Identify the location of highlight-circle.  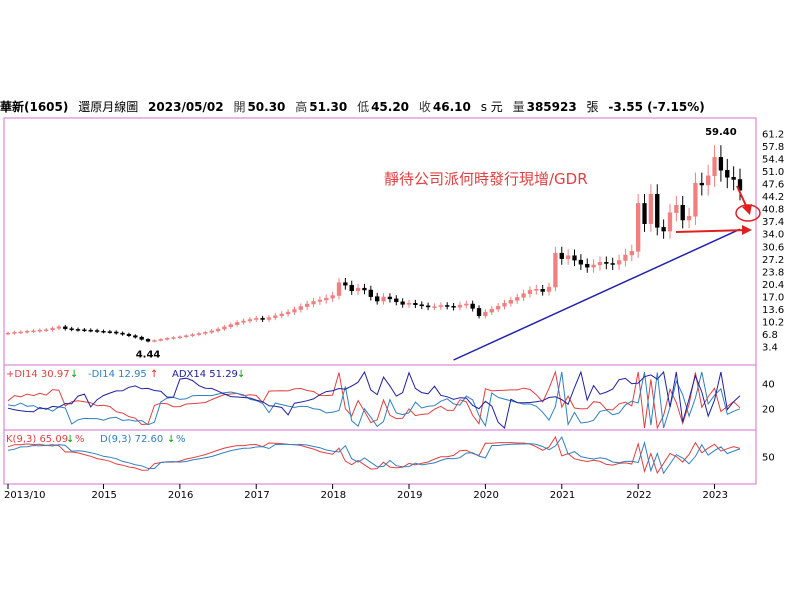
(748, 213).